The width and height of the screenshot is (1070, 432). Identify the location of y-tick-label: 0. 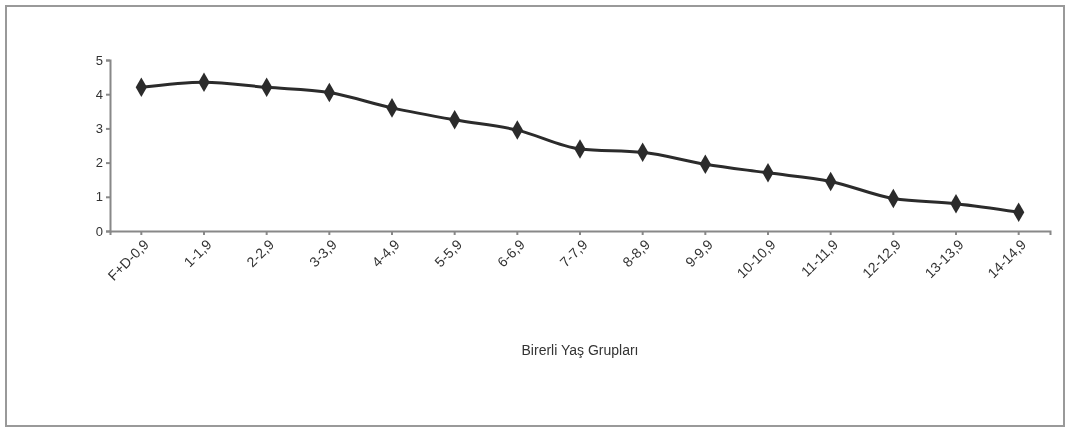
(99, 231).